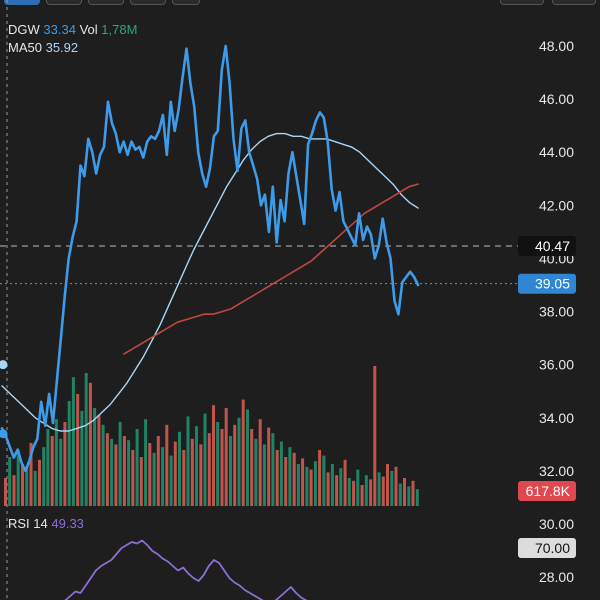 This screenshot has width=600, height=600. What do you see at coordinates (556, 99) in the screenshot?
I see `price-axis-label: 46.00` at bounding box center [556, 99].